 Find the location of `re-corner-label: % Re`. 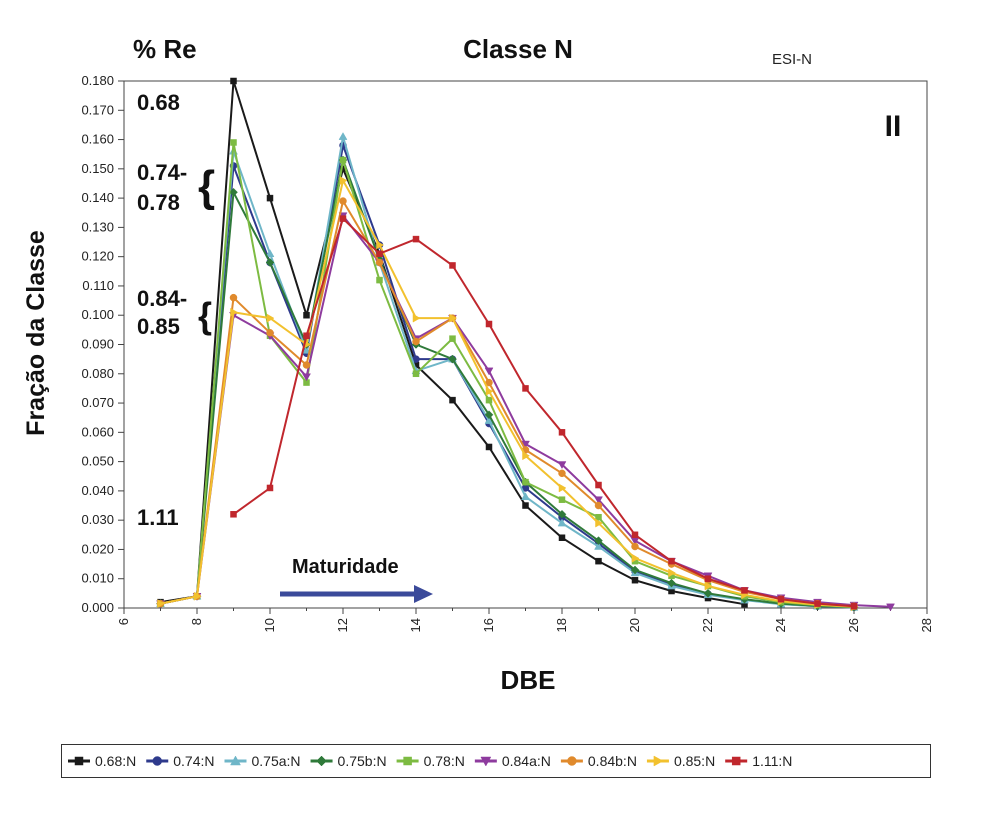

re-corner-label: % Re is located at coordinates (165, 49).